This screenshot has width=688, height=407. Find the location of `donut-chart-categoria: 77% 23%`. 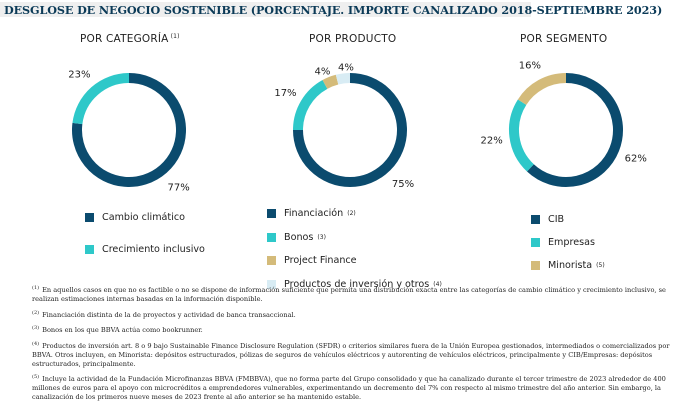

donut-chart-categoria: 77% 23% is located at coordinates (128, 132).